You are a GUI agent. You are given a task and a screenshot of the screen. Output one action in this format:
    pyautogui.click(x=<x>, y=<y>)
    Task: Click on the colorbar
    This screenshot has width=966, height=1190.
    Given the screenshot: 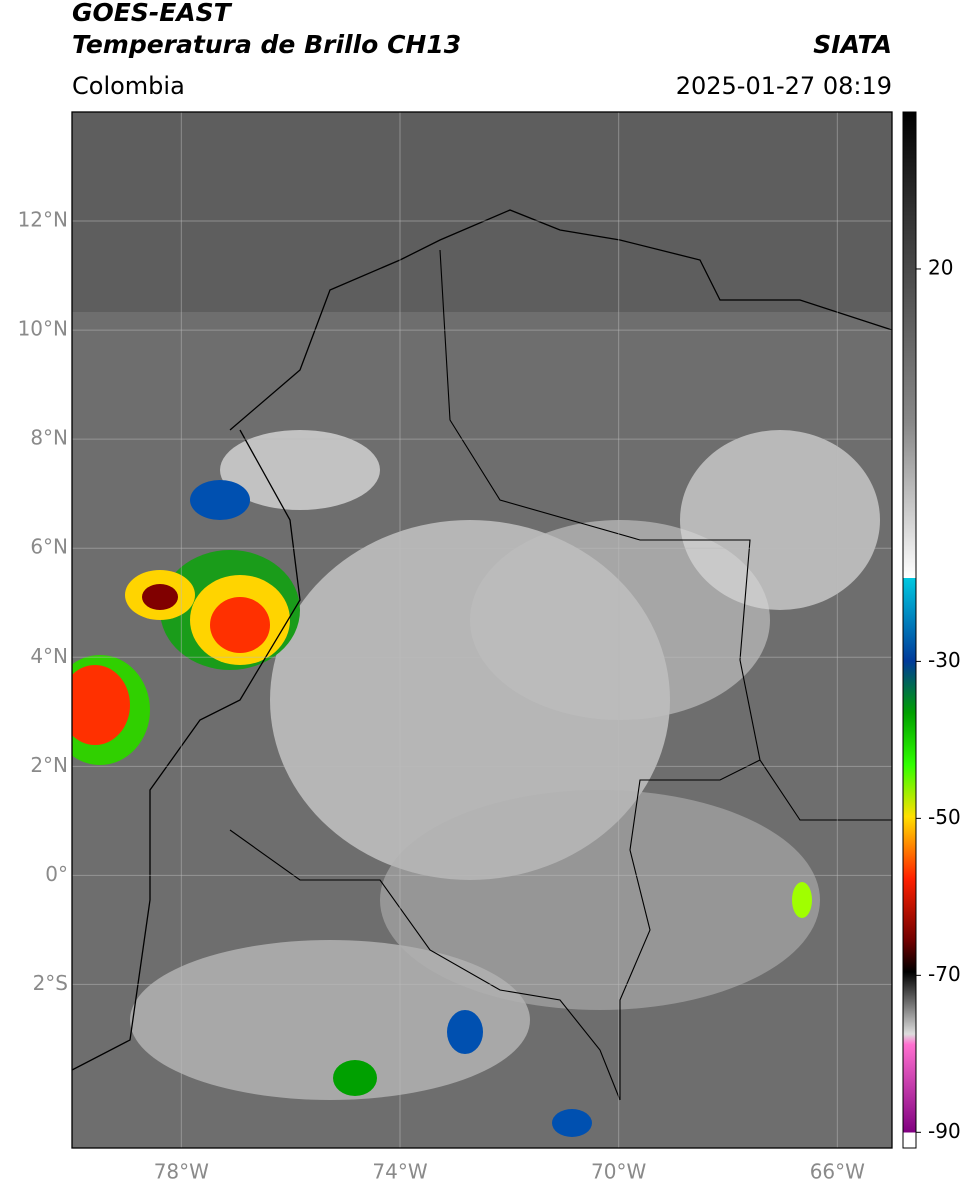 What is the action you would take?
    pyautogui.click(x=909, y=630)
    